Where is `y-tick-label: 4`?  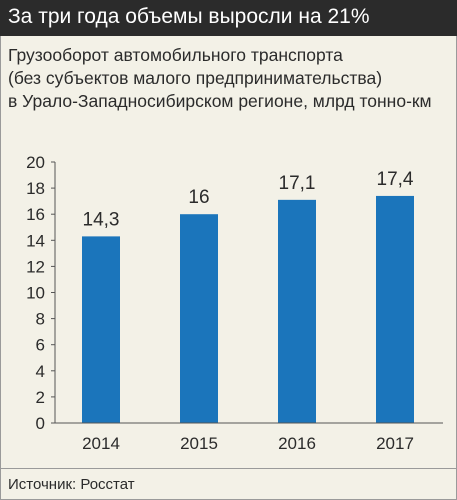
y-tick-label: 4 is located at coordinates (40, 371).